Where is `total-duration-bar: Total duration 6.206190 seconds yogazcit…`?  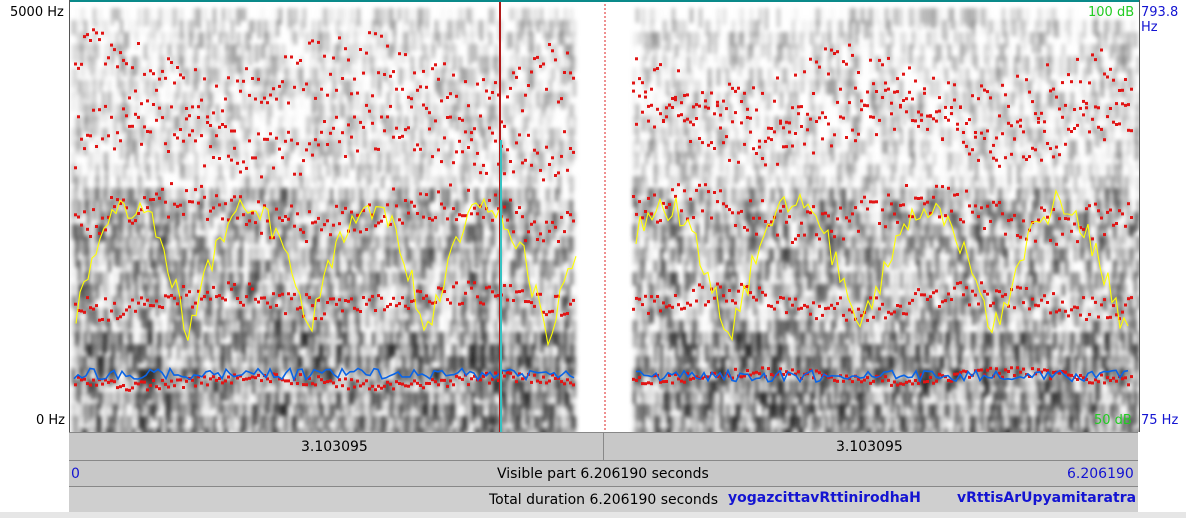 total-duration-bar: Total duration 6.206190 seconds yogazcit… is located at coordinates (603, 499).